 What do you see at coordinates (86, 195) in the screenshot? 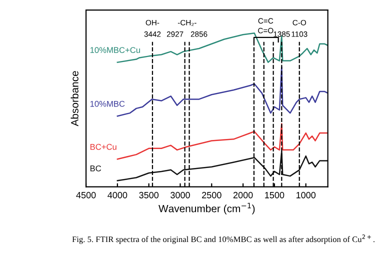
I see `x-tick-label: 4500` at bounding box center [86, 195].